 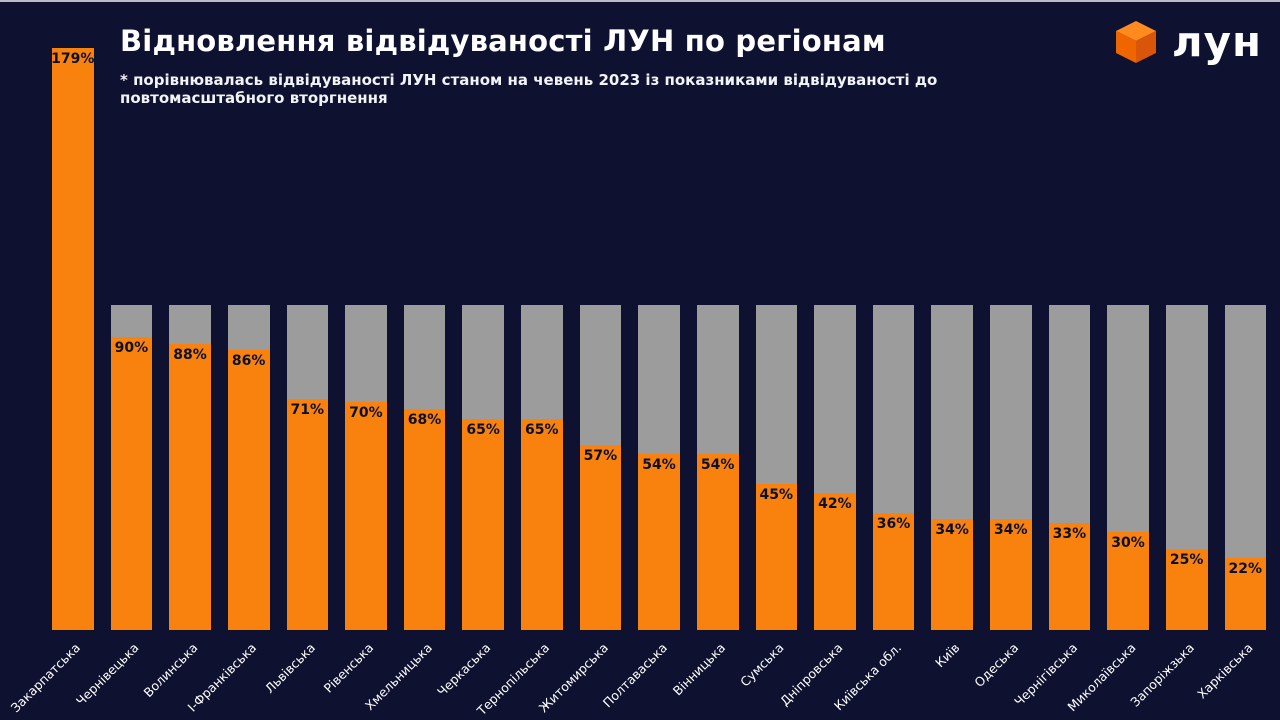 What do you see at coordinates (873, 678) in the screenshot?
I see `x-label-cell: Київська обл.` at bounding box center [873, 678].